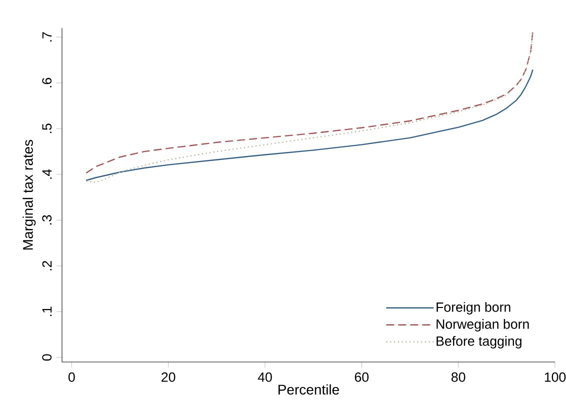  What do you see at coordinates (47, 174) in the screenshot?
I see `y-tick-label: .4` at bounding box center [47, 174].